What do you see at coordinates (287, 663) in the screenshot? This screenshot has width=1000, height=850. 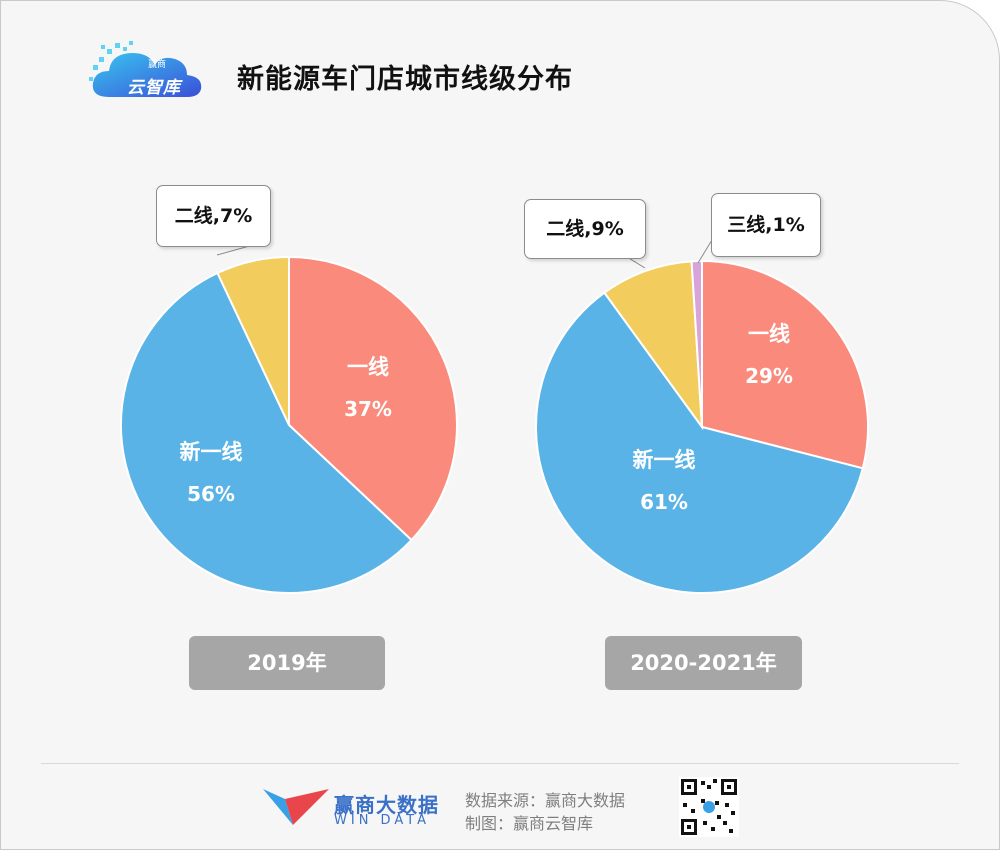 I see `year-label-2019: 2019年` at bounding box center [287, 663].